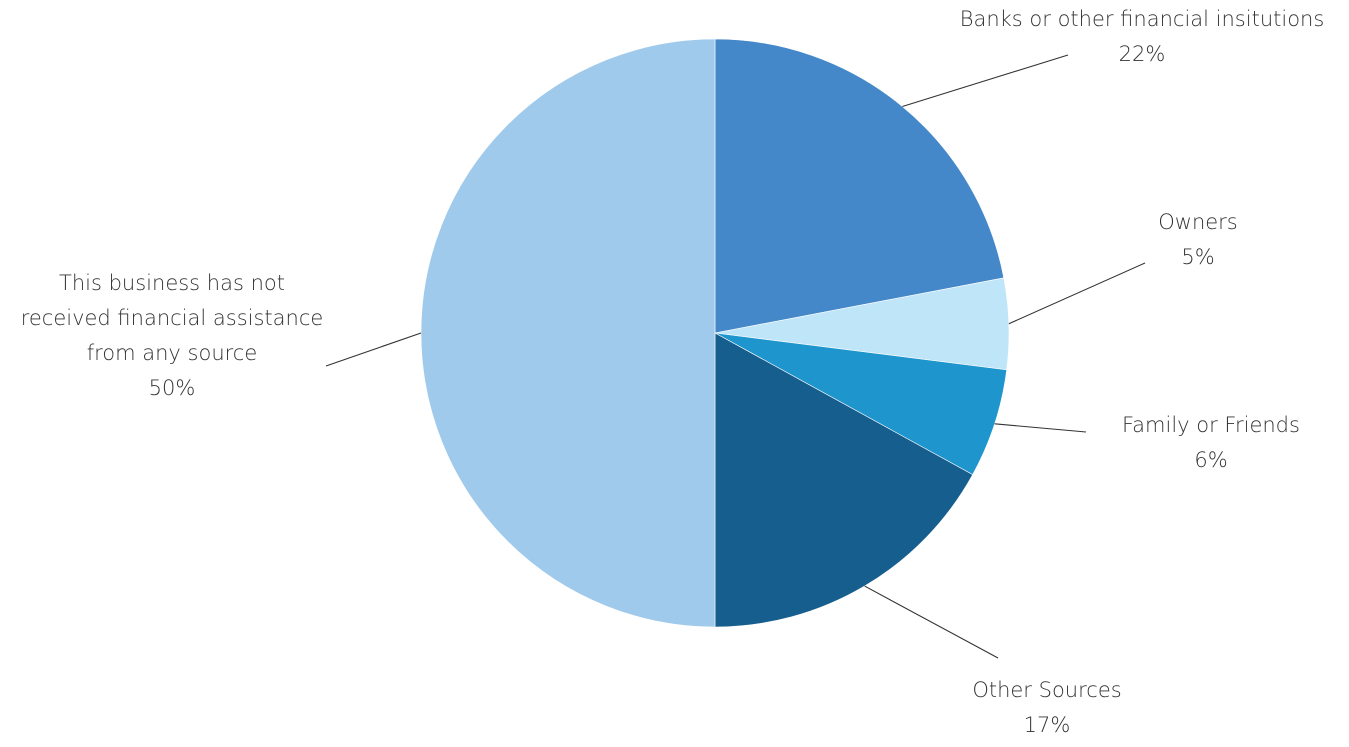 This screenshot has height=747, width=1349. I want to click on slice-label-name-line: Banks or other financial insitutions, so click(1142, 19).